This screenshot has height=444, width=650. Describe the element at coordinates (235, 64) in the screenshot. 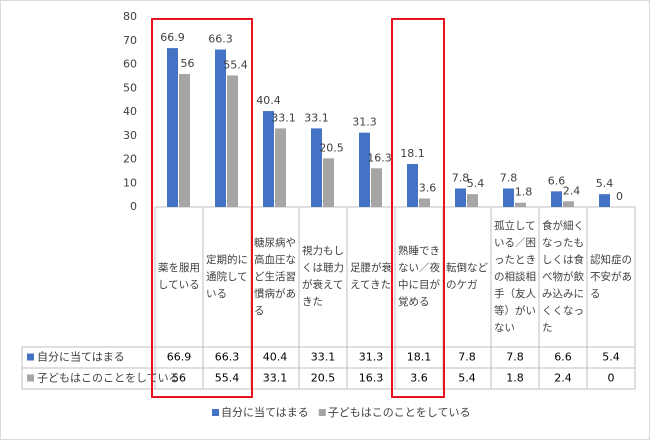

I see `data-label: 55.4` at that location.